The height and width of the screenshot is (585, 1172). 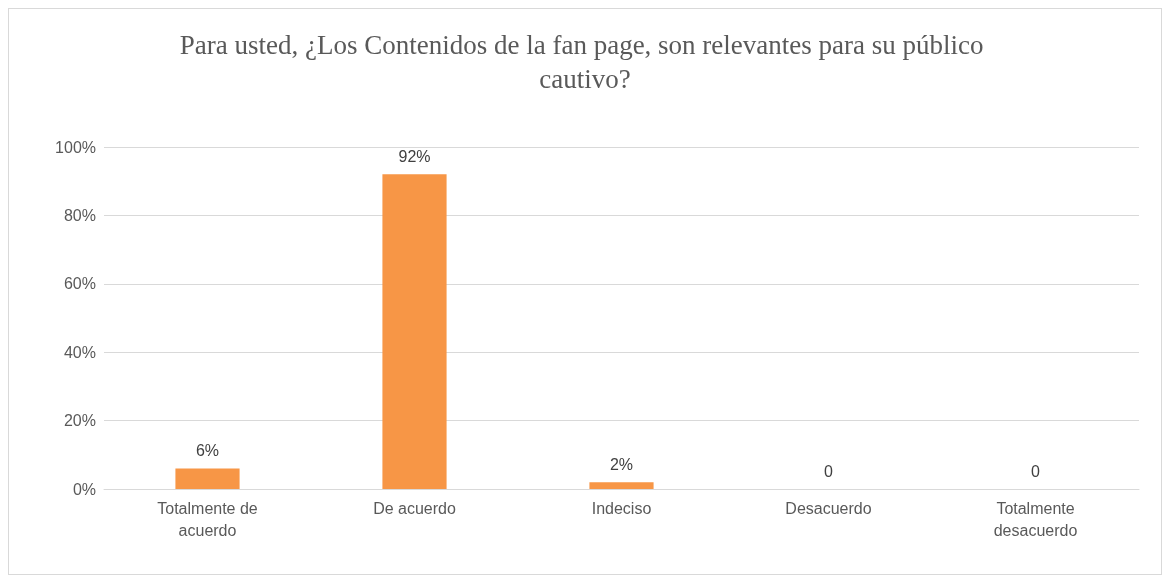 I want to click on y-tick-label: 40%, so click(x=79, y=352).